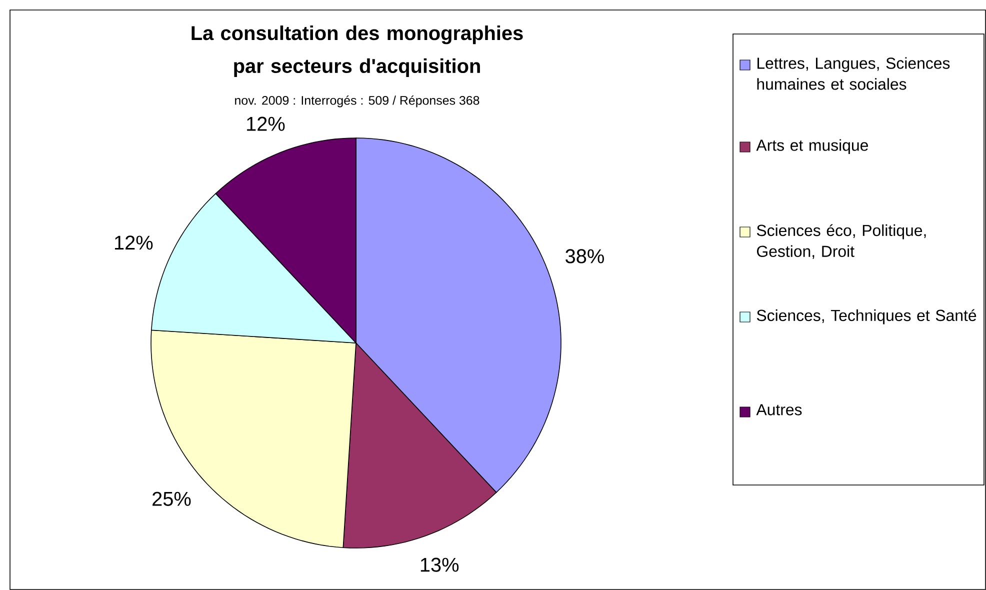 The image size is (986, 590). I want to click on text: nov. 2009 : Interrogés : 509 / Réponses 368, so click(357, 102).